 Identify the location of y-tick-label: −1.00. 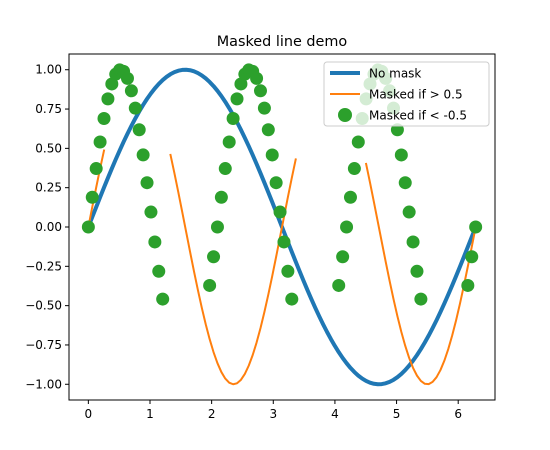
(43, 384).